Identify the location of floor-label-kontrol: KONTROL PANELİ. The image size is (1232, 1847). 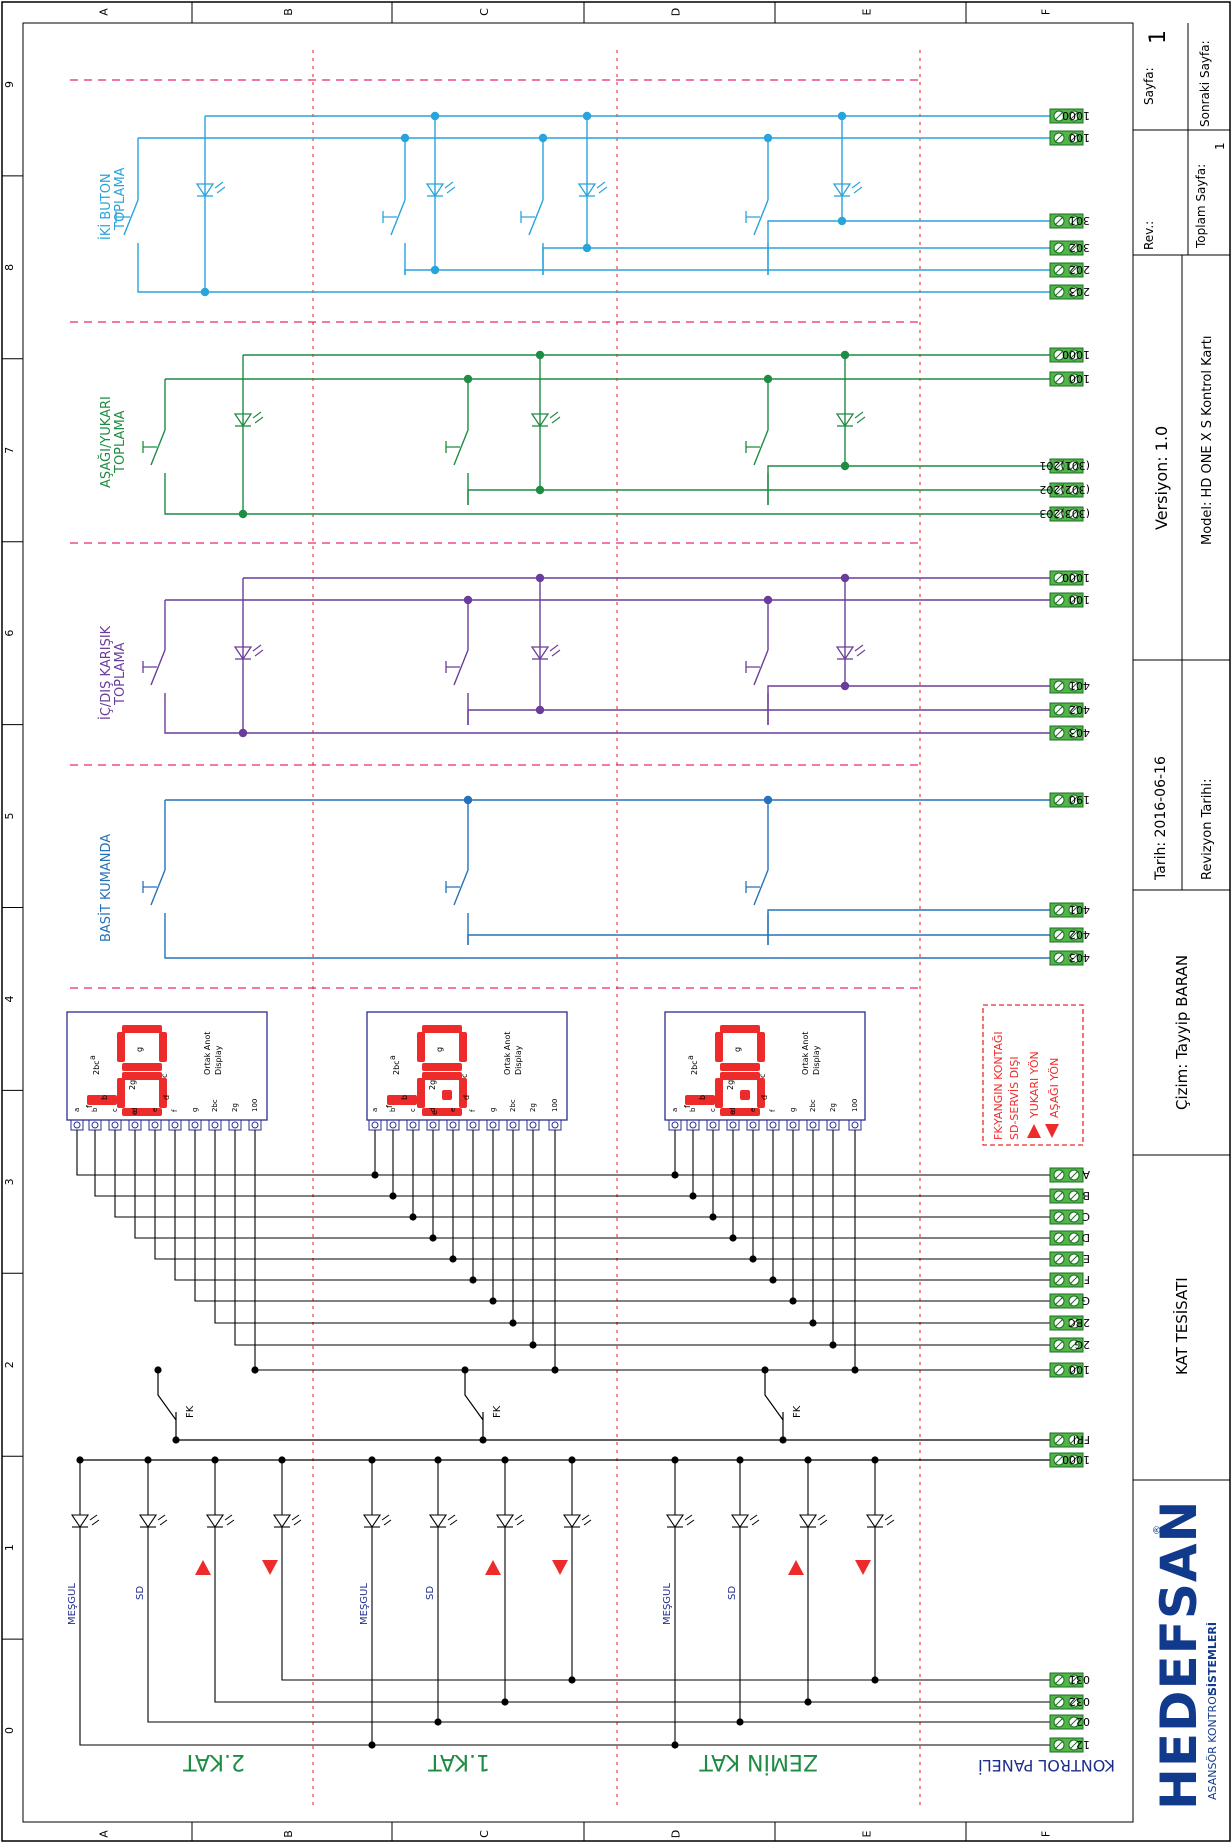
(1046, 1765).